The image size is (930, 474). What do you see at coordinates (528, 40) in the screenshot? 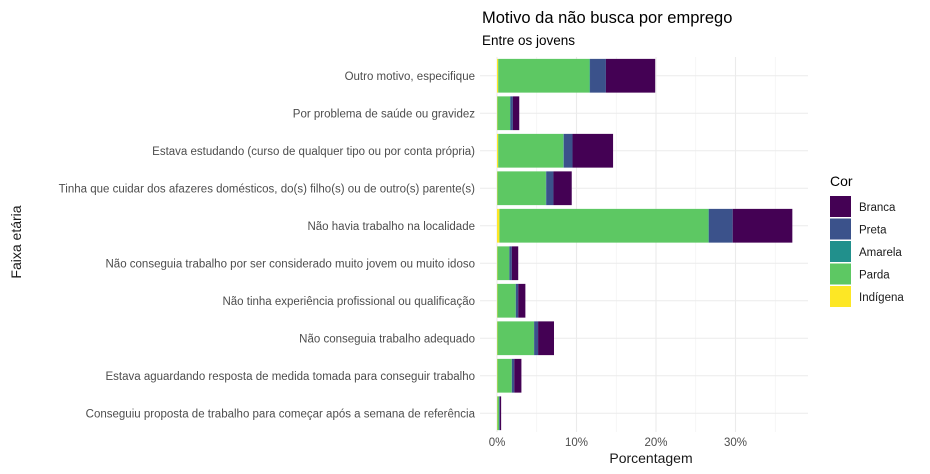
I see `chart-subtitle: Entre os jovens` at bounding box center [528, 40].